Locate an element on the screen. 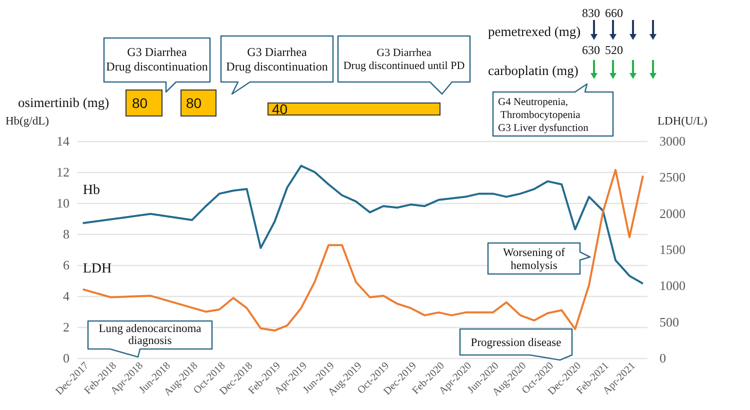 This screenshot has width=750, height=410. y2-tick-label: 3000 is located at coordinates (673, 141).